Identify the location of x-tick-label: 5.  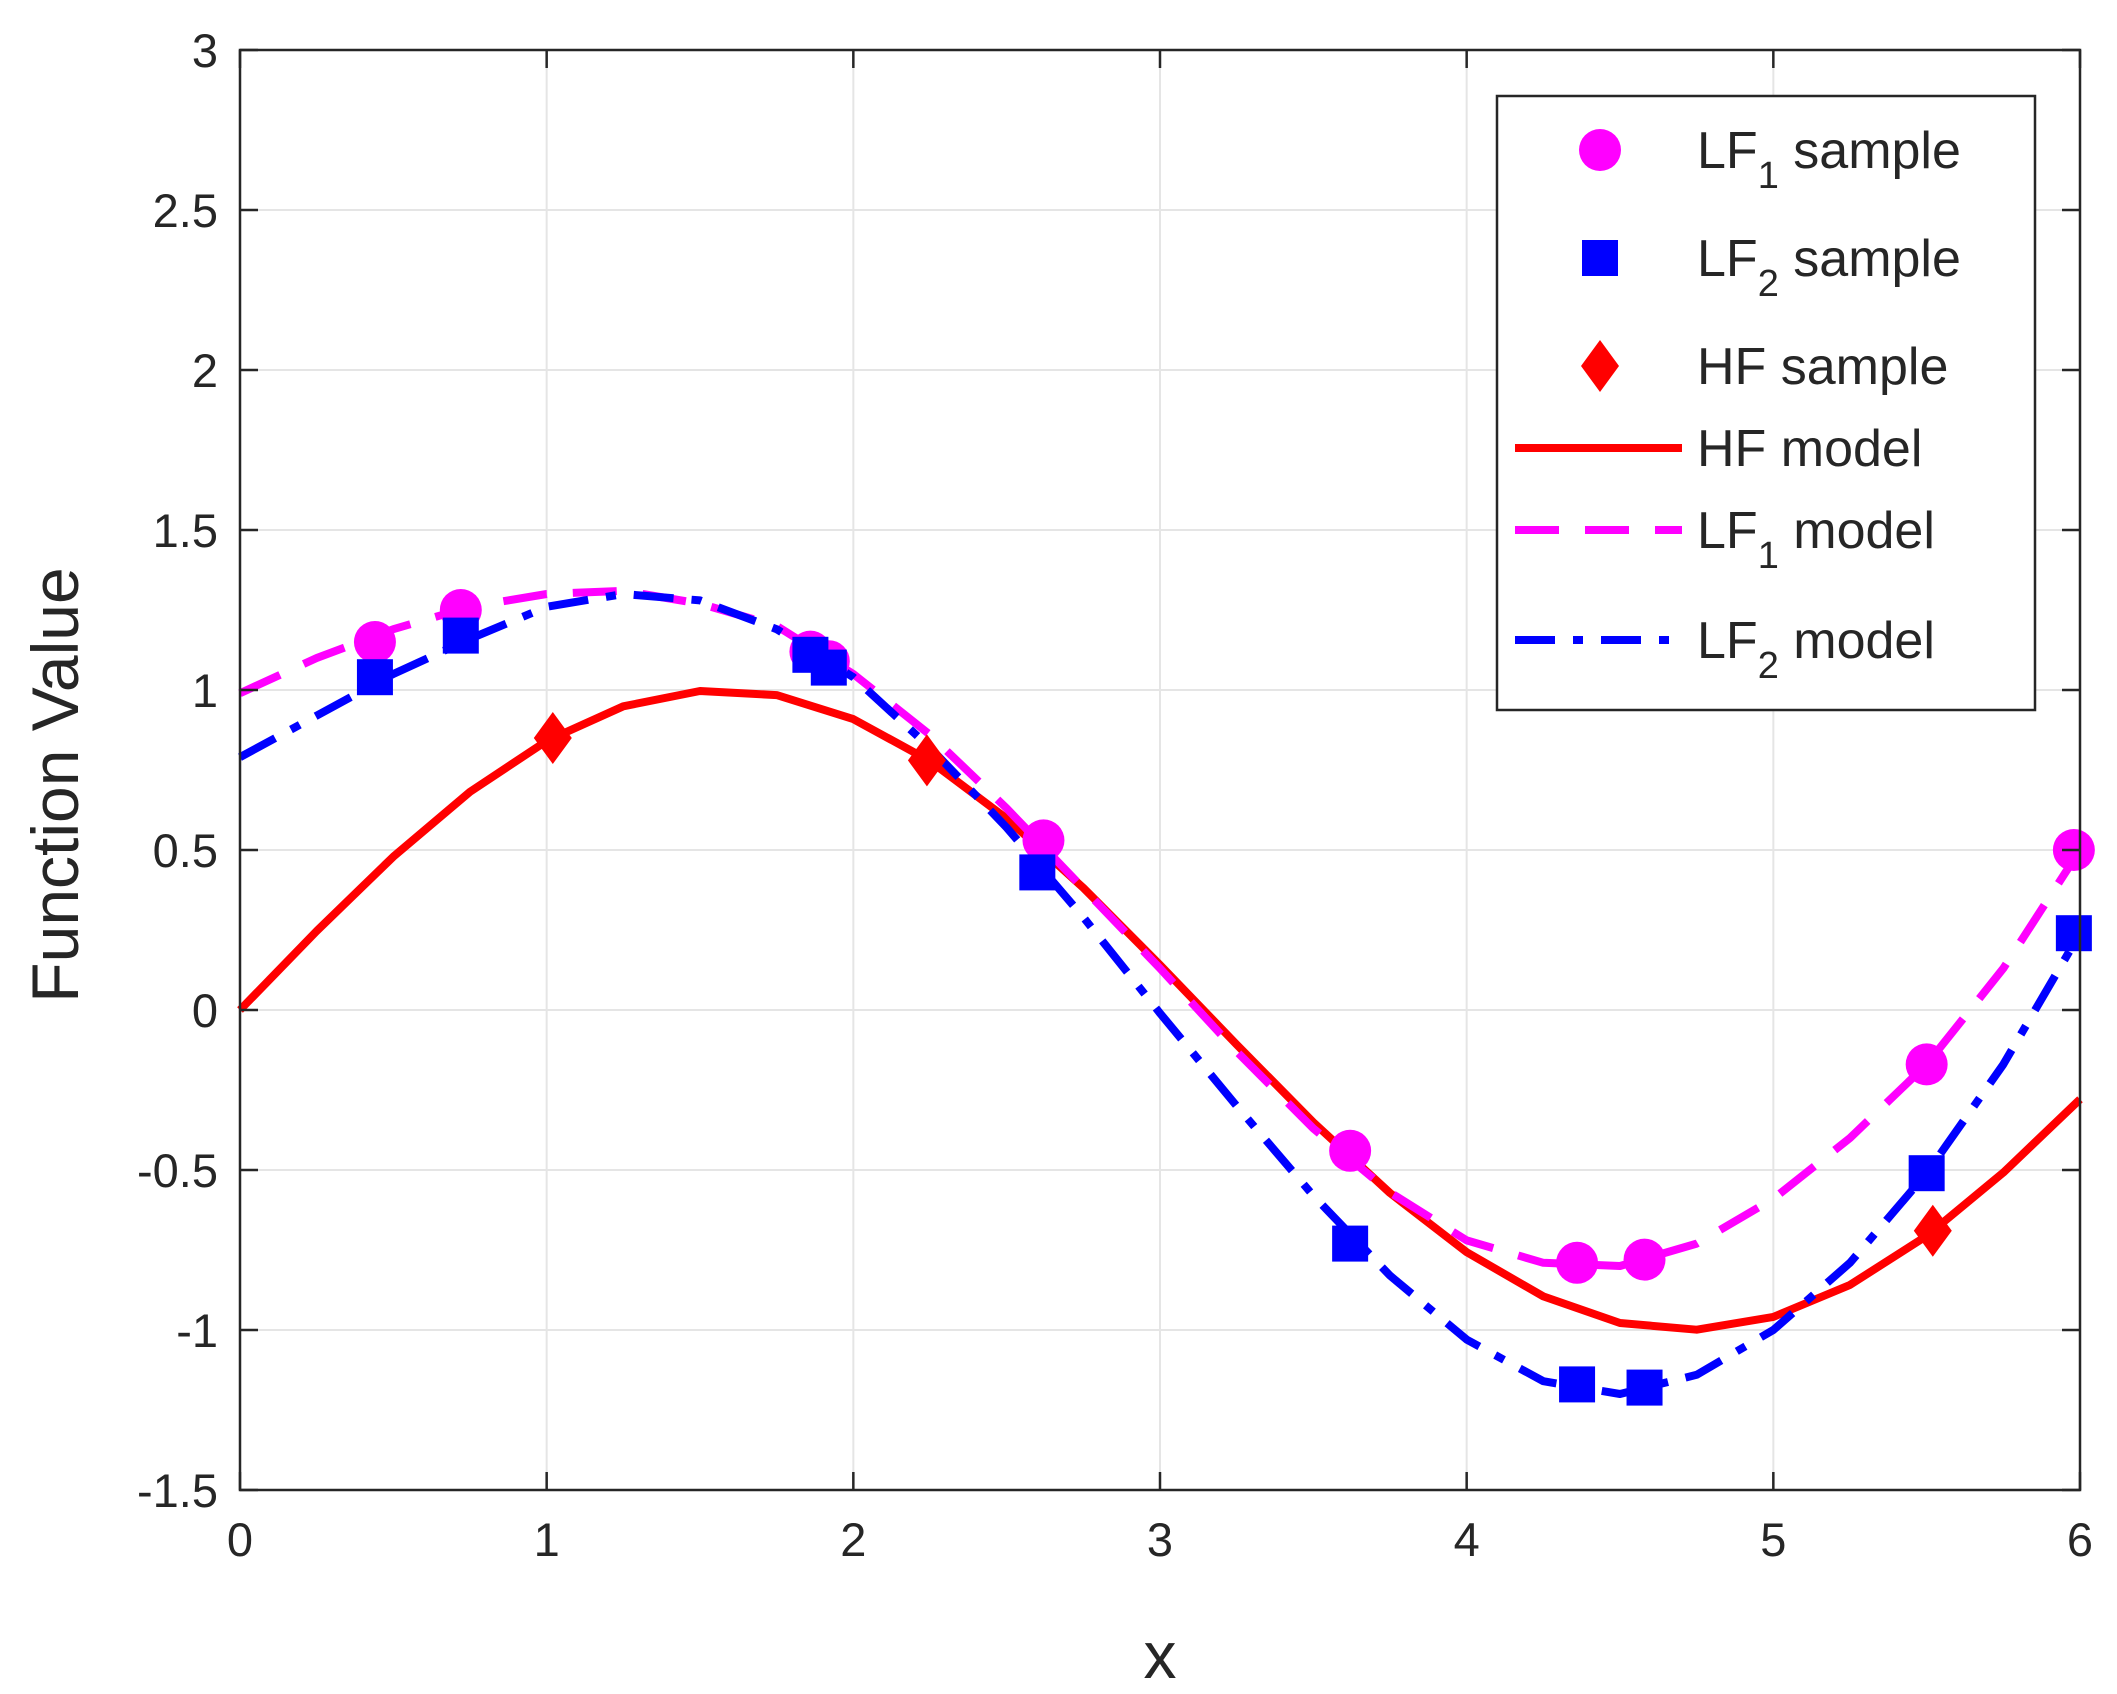
(1773, 1539).